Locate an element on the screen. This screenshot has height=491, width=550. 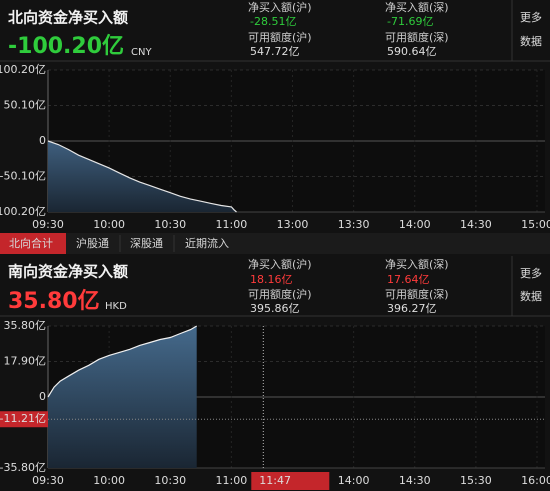
total: -100.20亿 is located at coordinates (66, 46).